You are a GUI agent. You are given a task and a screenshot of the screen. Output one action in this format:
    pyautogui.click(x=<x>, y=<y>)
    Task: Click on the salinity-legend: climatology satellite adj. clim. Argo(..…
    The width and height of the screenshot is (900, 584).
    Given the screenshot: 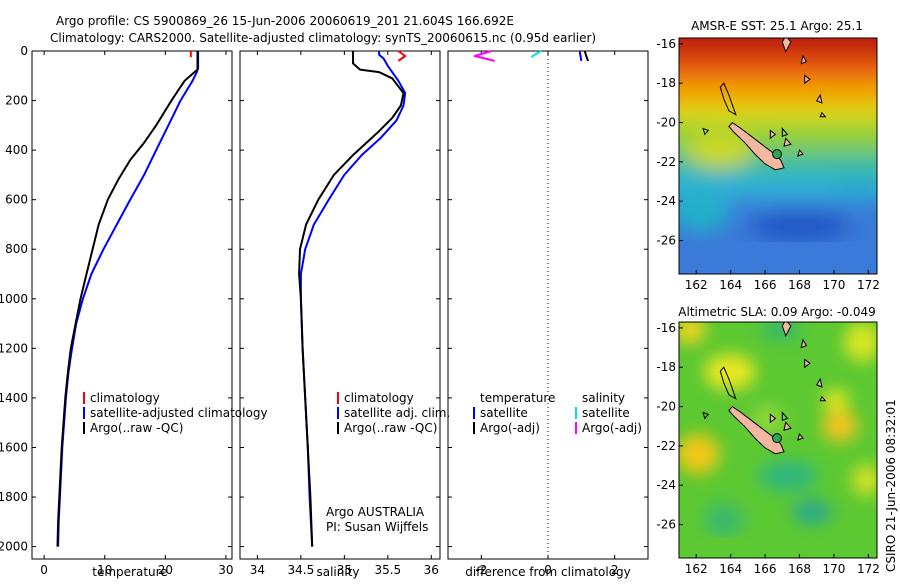 What is the action you would take?
    pyautogui.click(x=393, y=413)
    